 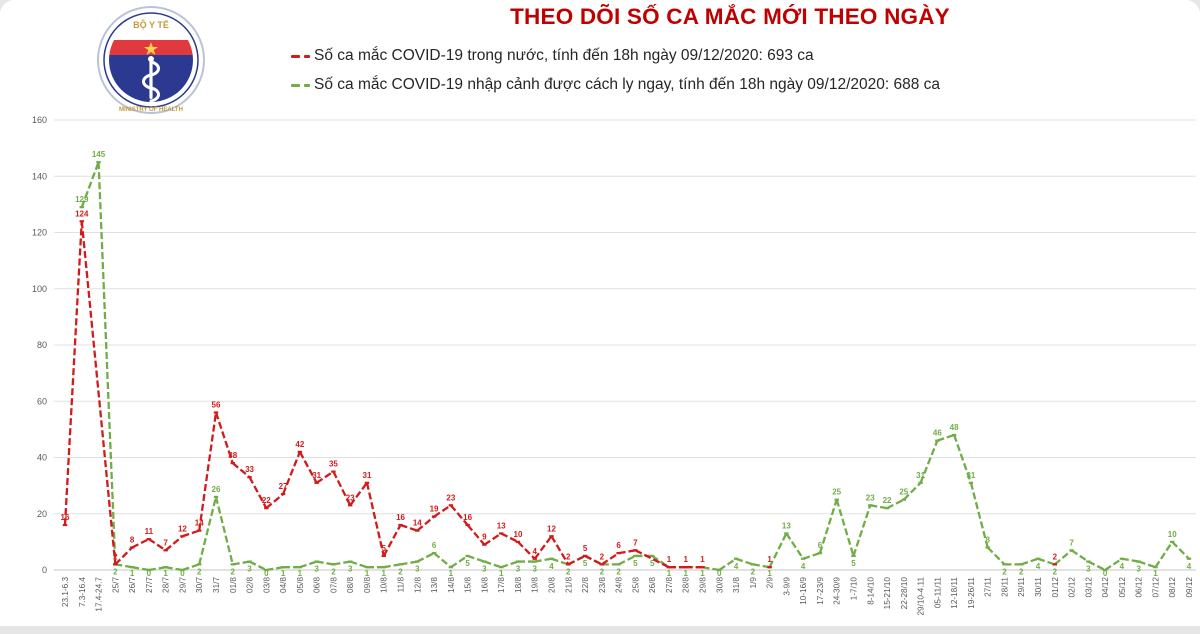 What do you see at coordinates (602, 585) in the screenshot?
I see `svg-text: 23/8` at bounding box center [602, 585].